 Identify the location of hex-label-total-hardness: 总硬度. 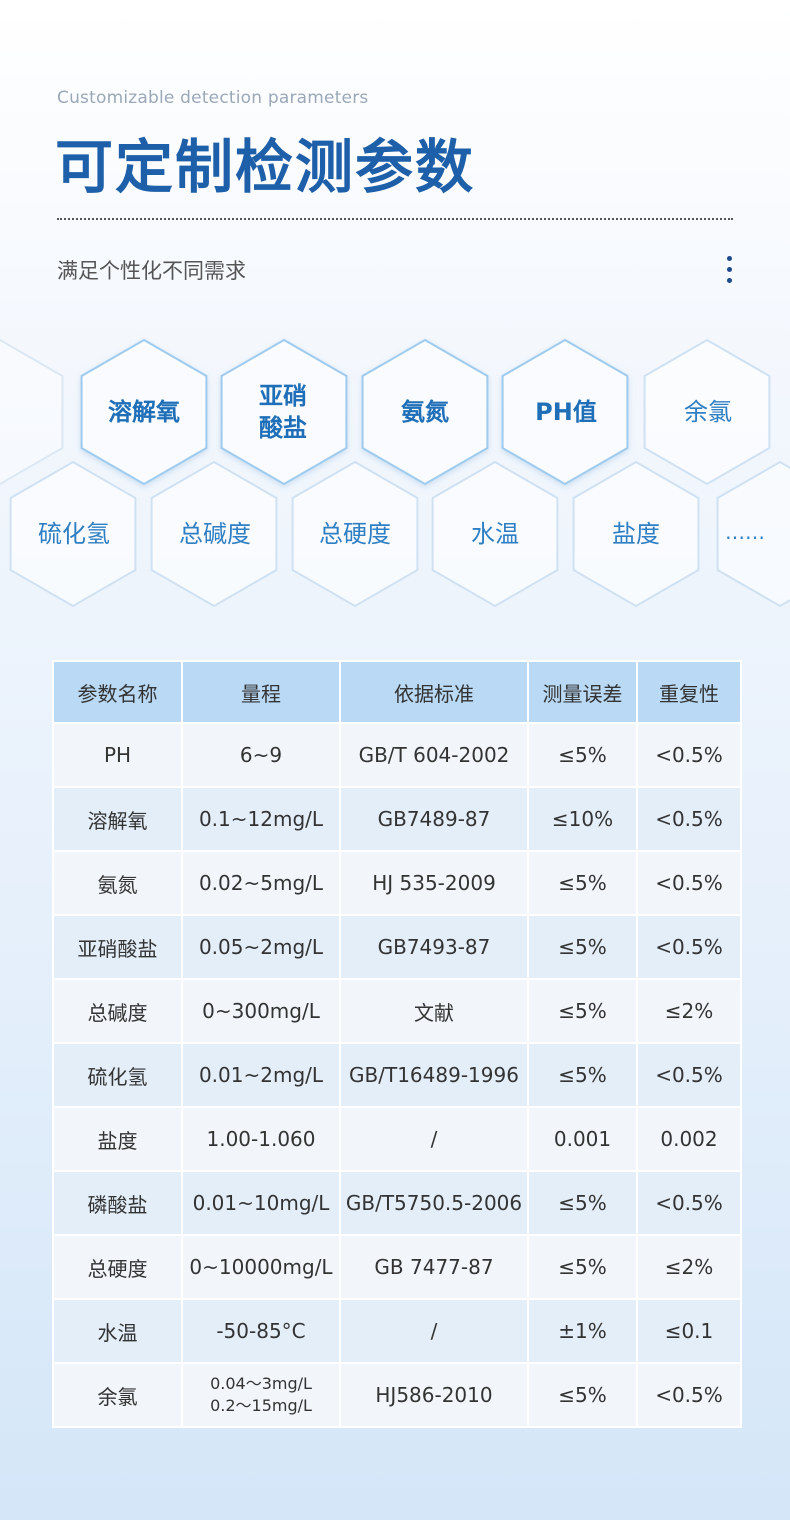
(355, 534).